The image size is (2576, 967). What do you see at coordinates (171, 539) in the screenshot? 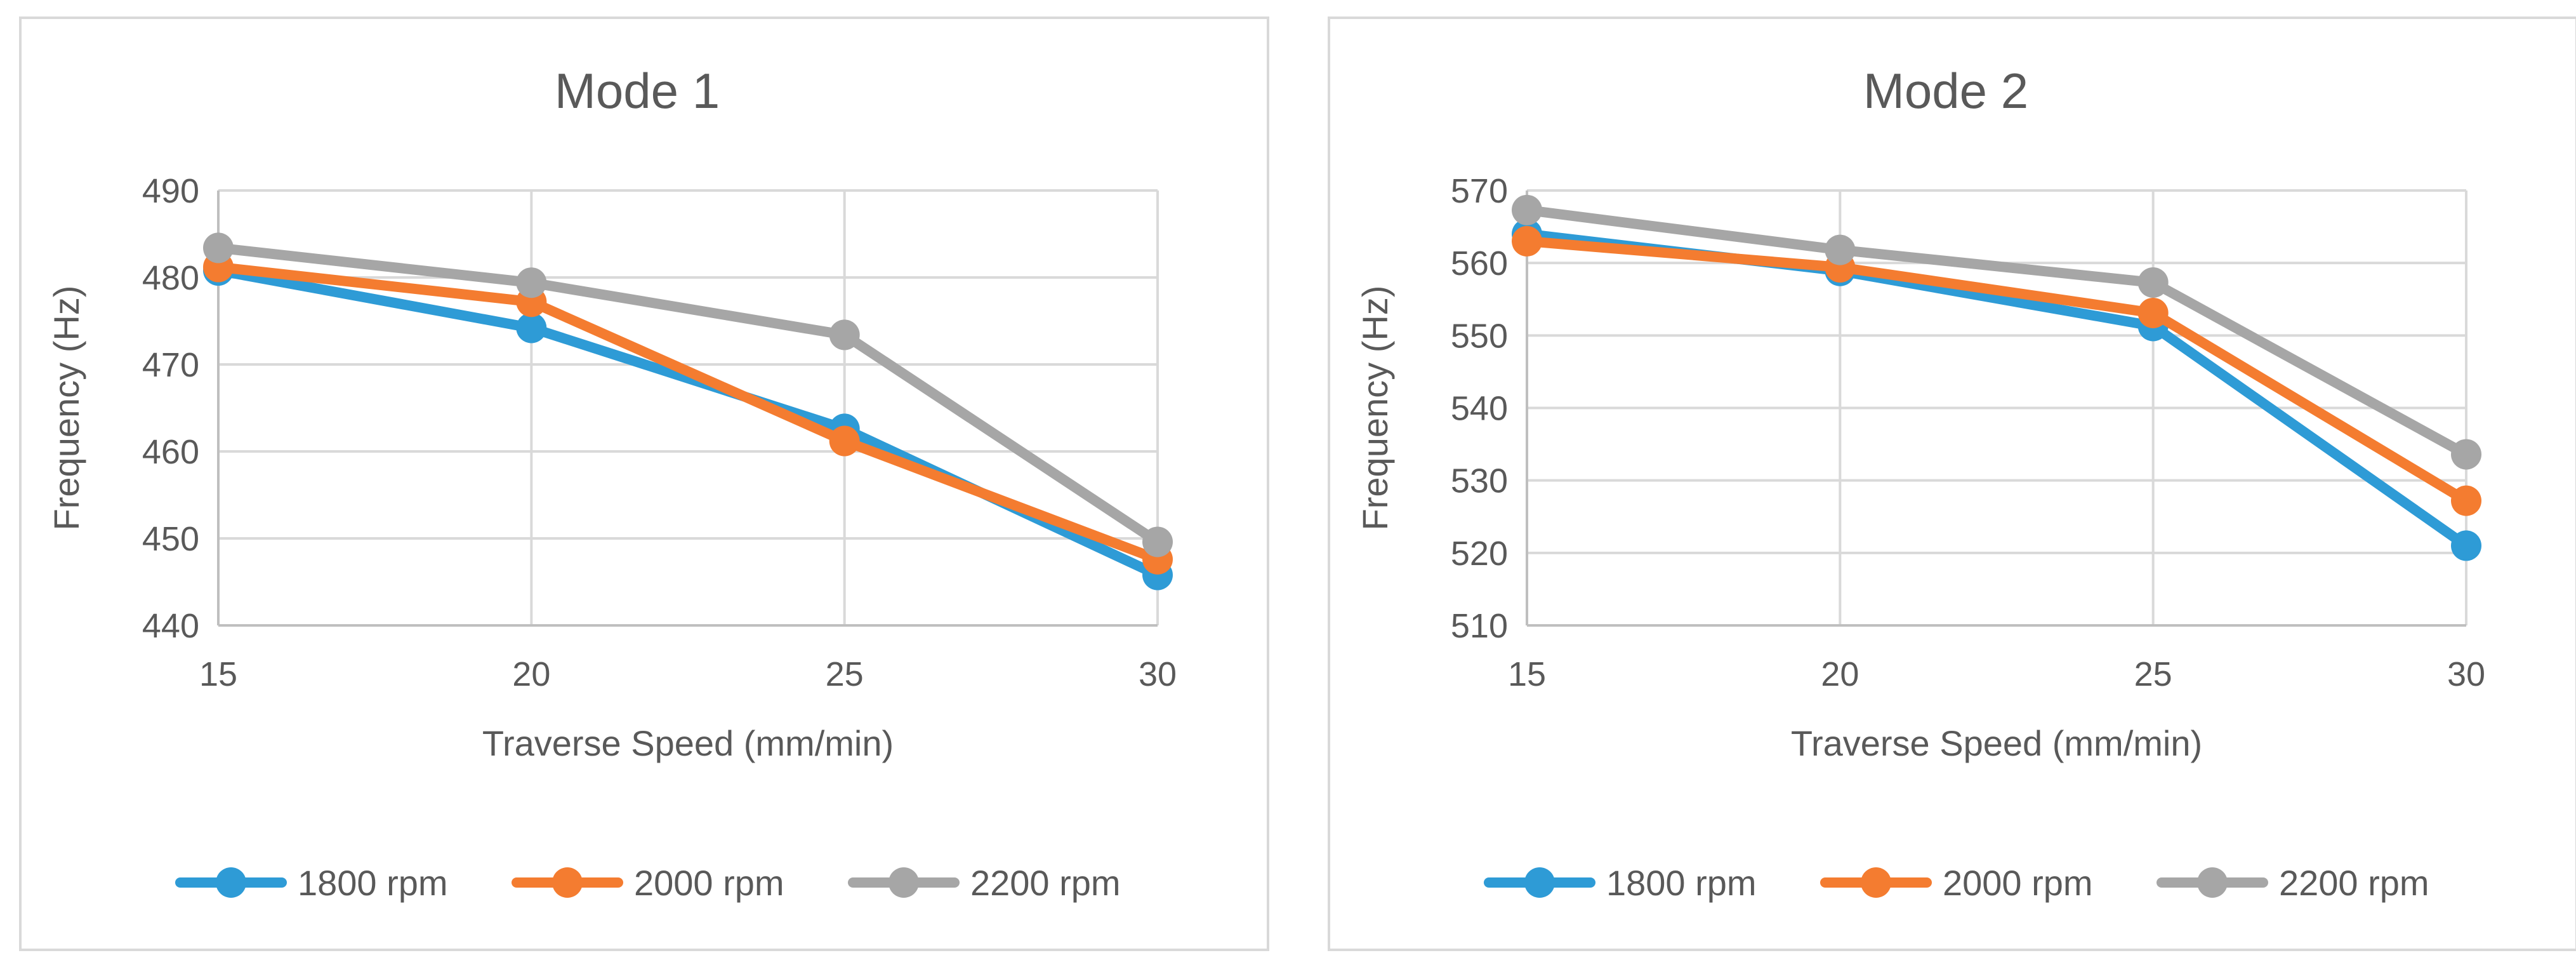
I see `y-tick-label: 450` at bounding box center [171, 539].